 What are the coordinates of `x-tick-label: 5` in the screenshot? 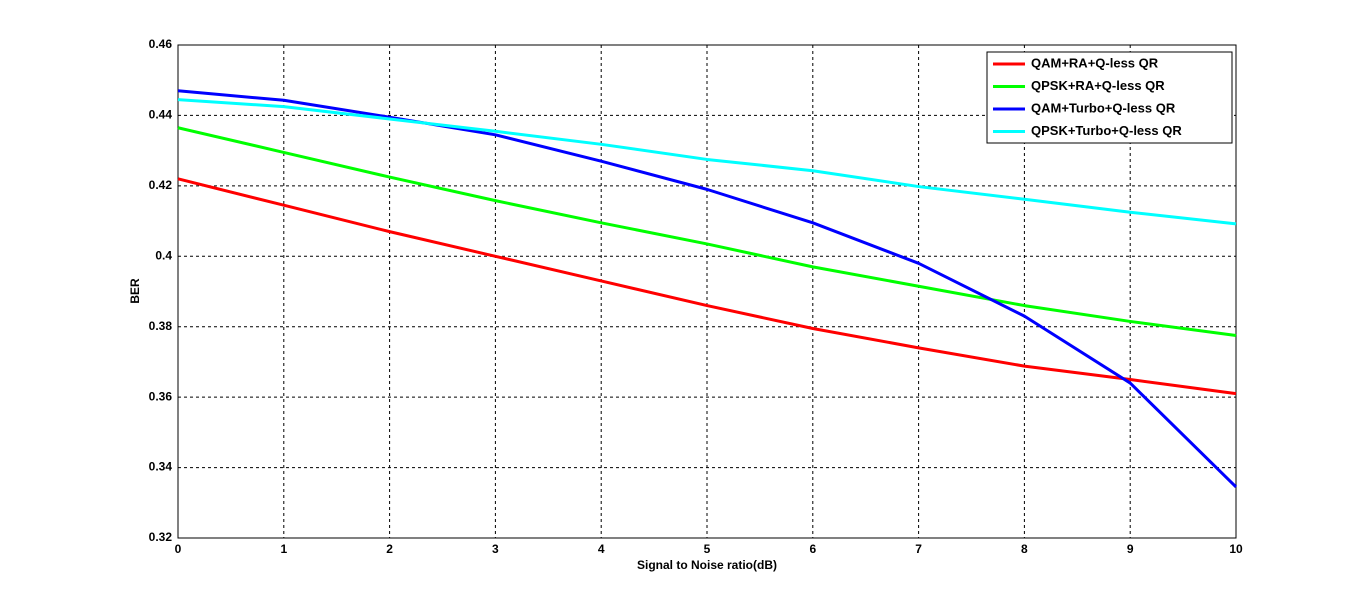 It's located at (707, 549).